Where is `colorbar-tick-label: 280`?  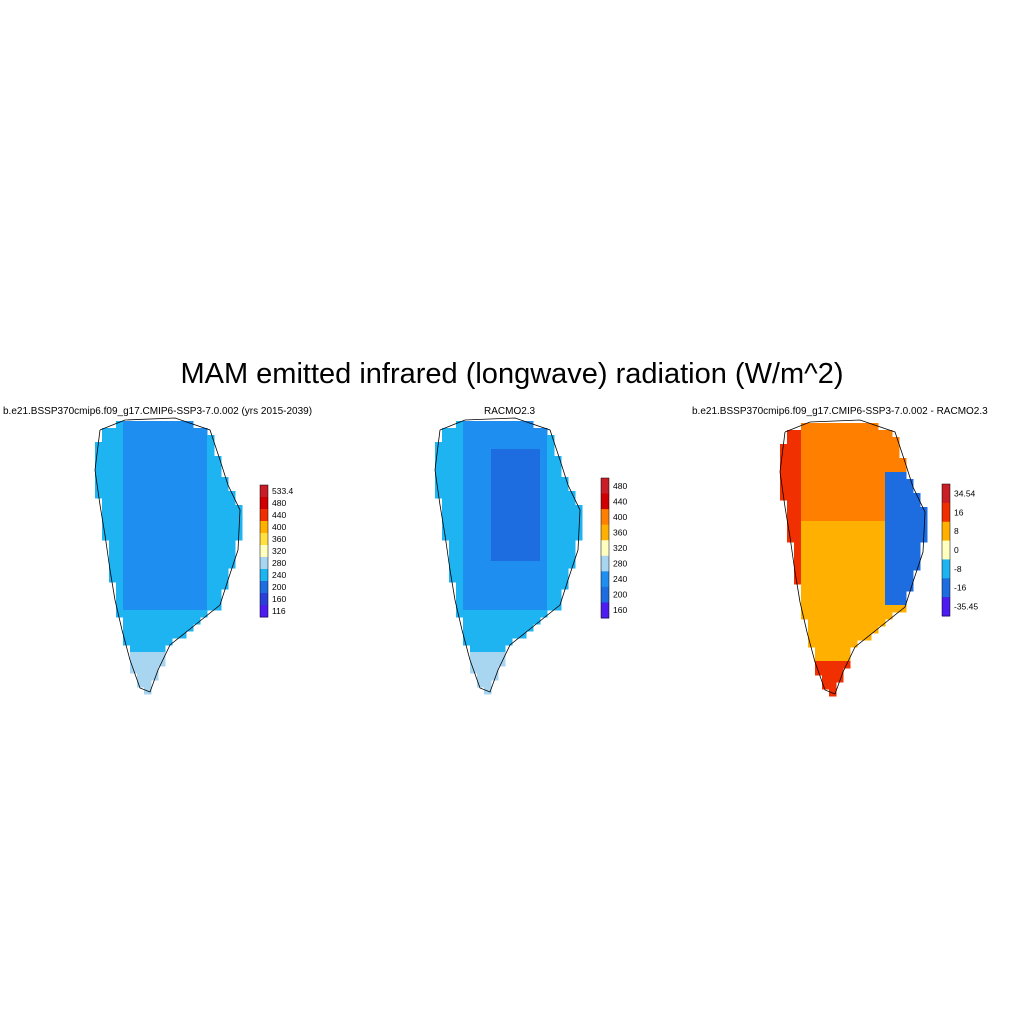
colorbar-tick-label: 280 is located at coordinates (279, 563).